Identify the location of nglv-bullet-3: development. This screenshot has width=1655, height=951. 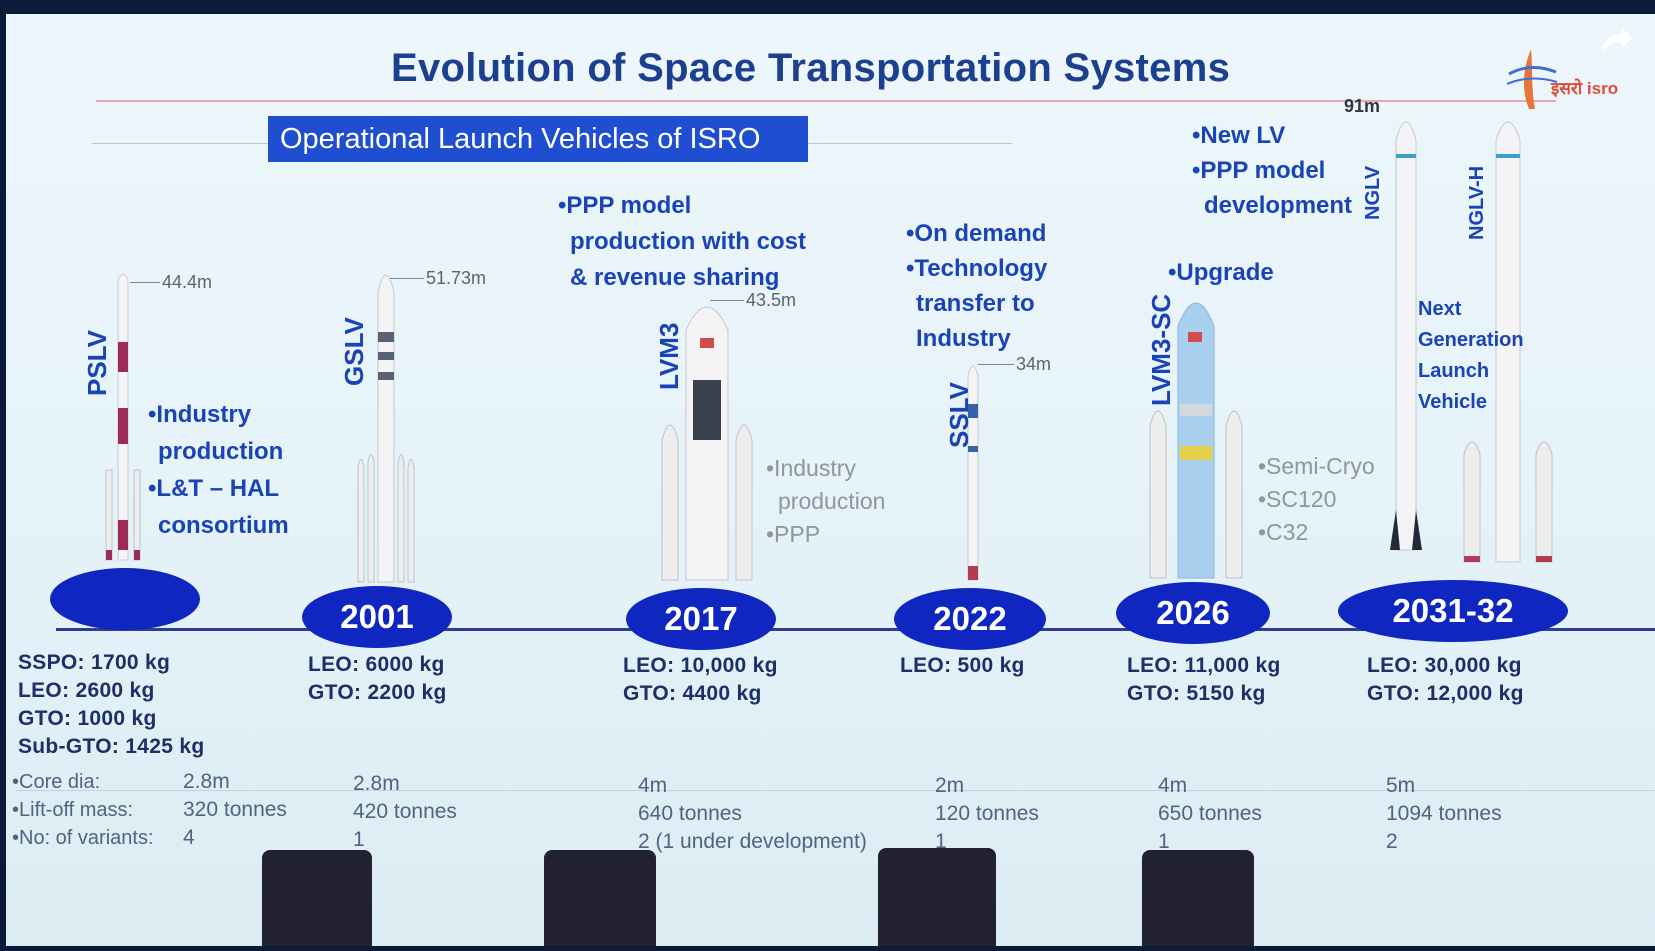
(1278, 205).